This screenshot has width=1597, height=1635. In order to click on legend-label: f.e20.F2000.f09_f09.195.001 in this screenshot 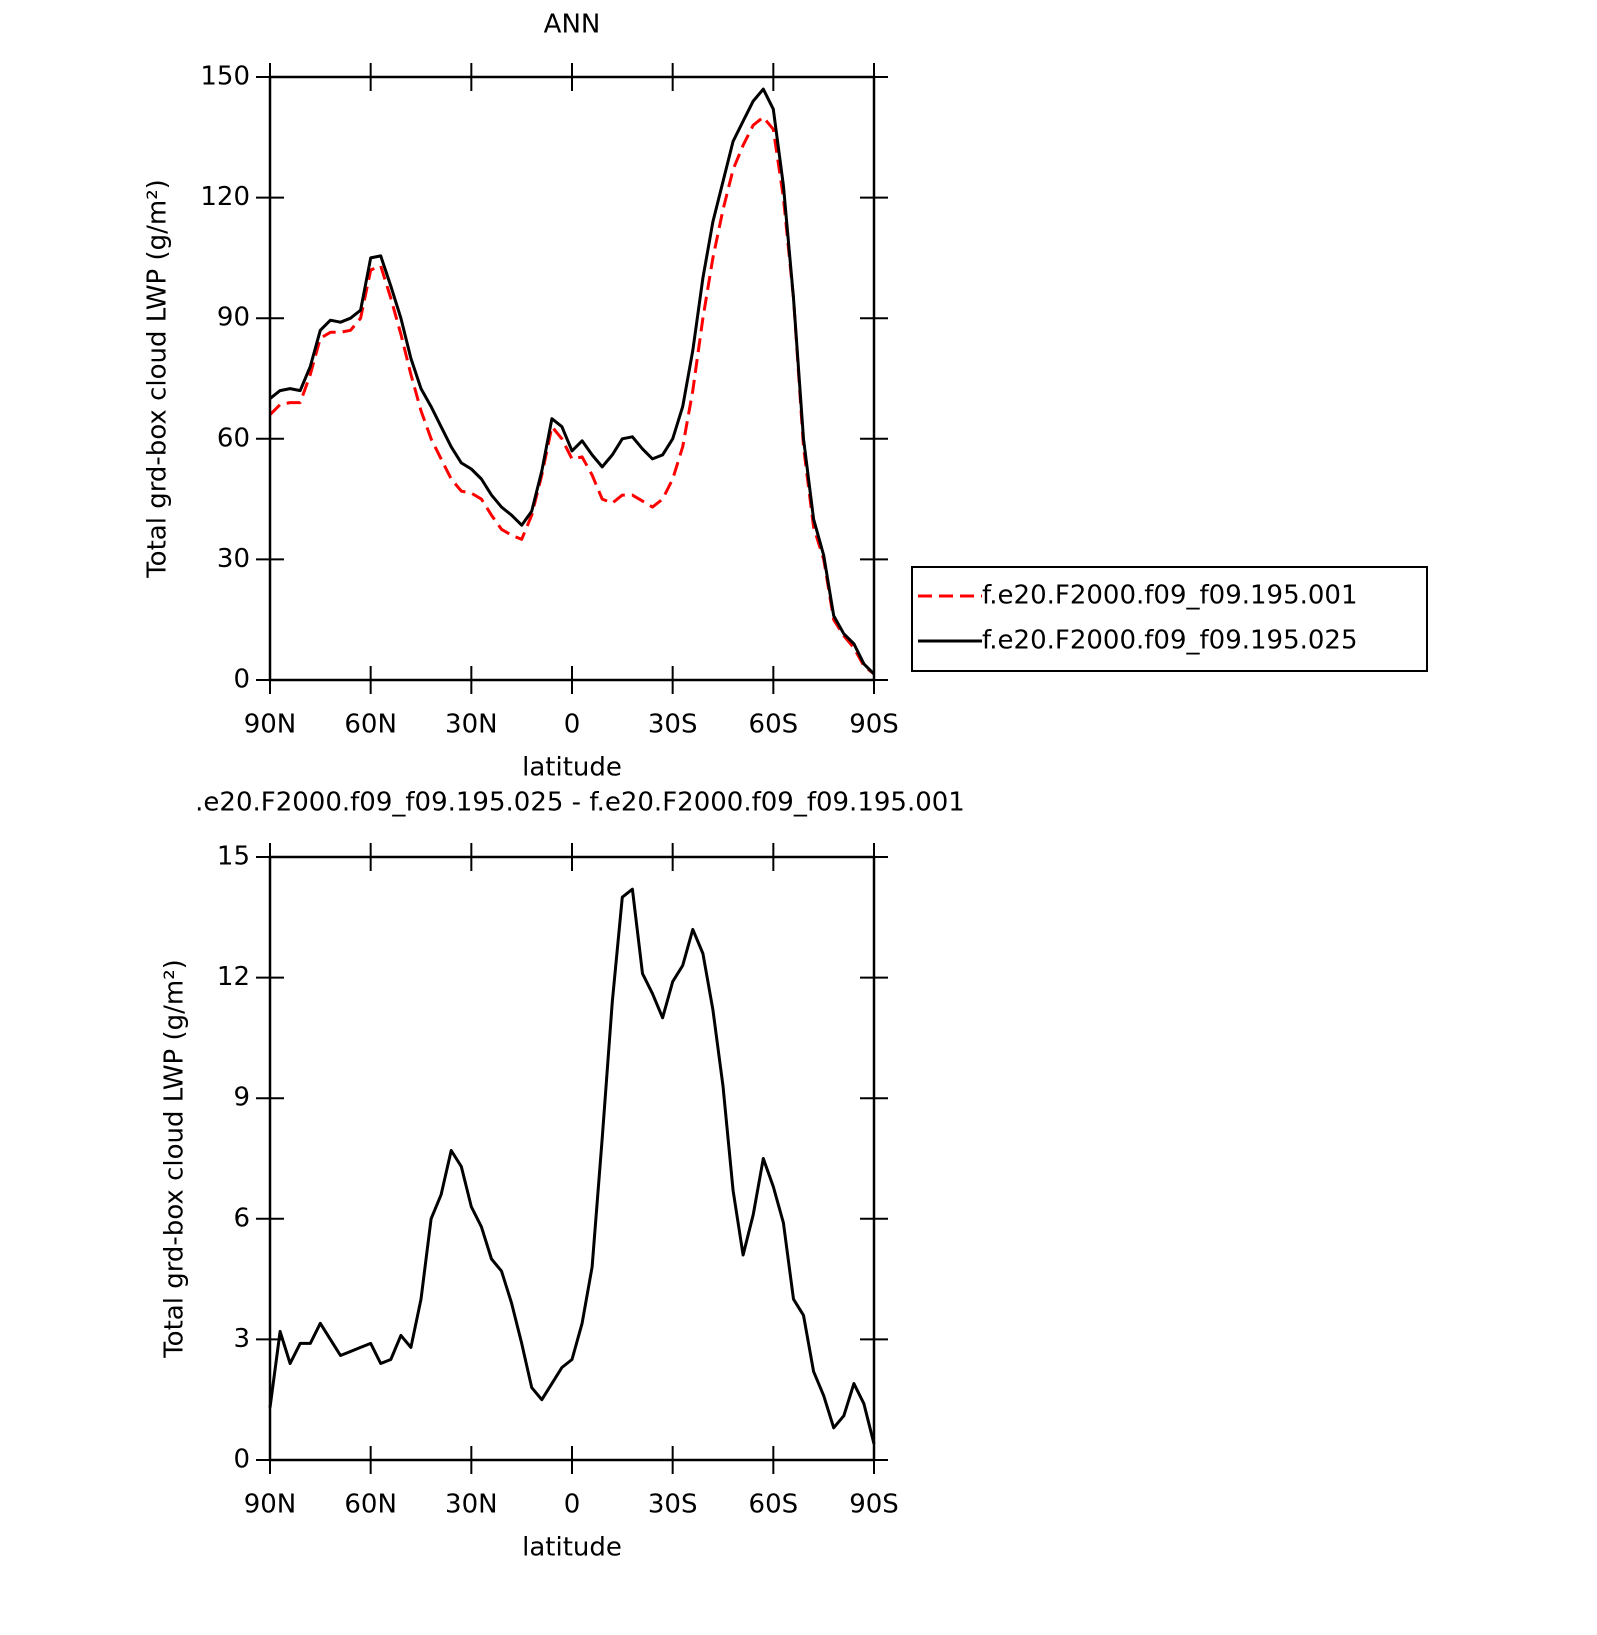, I will do `click(1170, 596)`.